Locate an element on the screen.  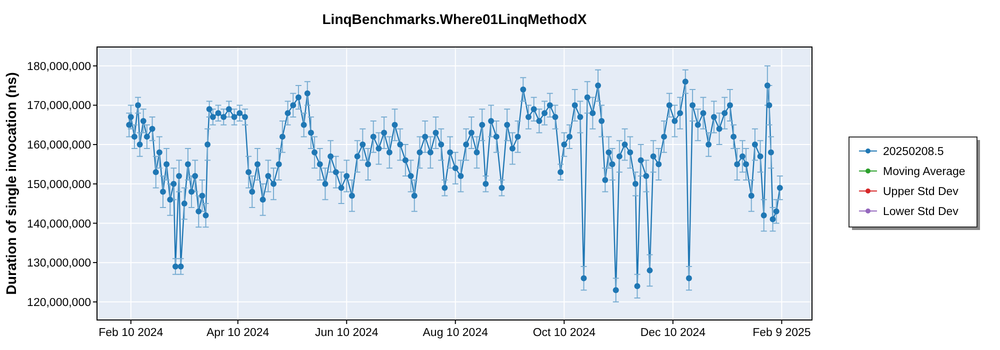
x-tick-label: Aug 10 2024 is located at coordinates (455, 333).